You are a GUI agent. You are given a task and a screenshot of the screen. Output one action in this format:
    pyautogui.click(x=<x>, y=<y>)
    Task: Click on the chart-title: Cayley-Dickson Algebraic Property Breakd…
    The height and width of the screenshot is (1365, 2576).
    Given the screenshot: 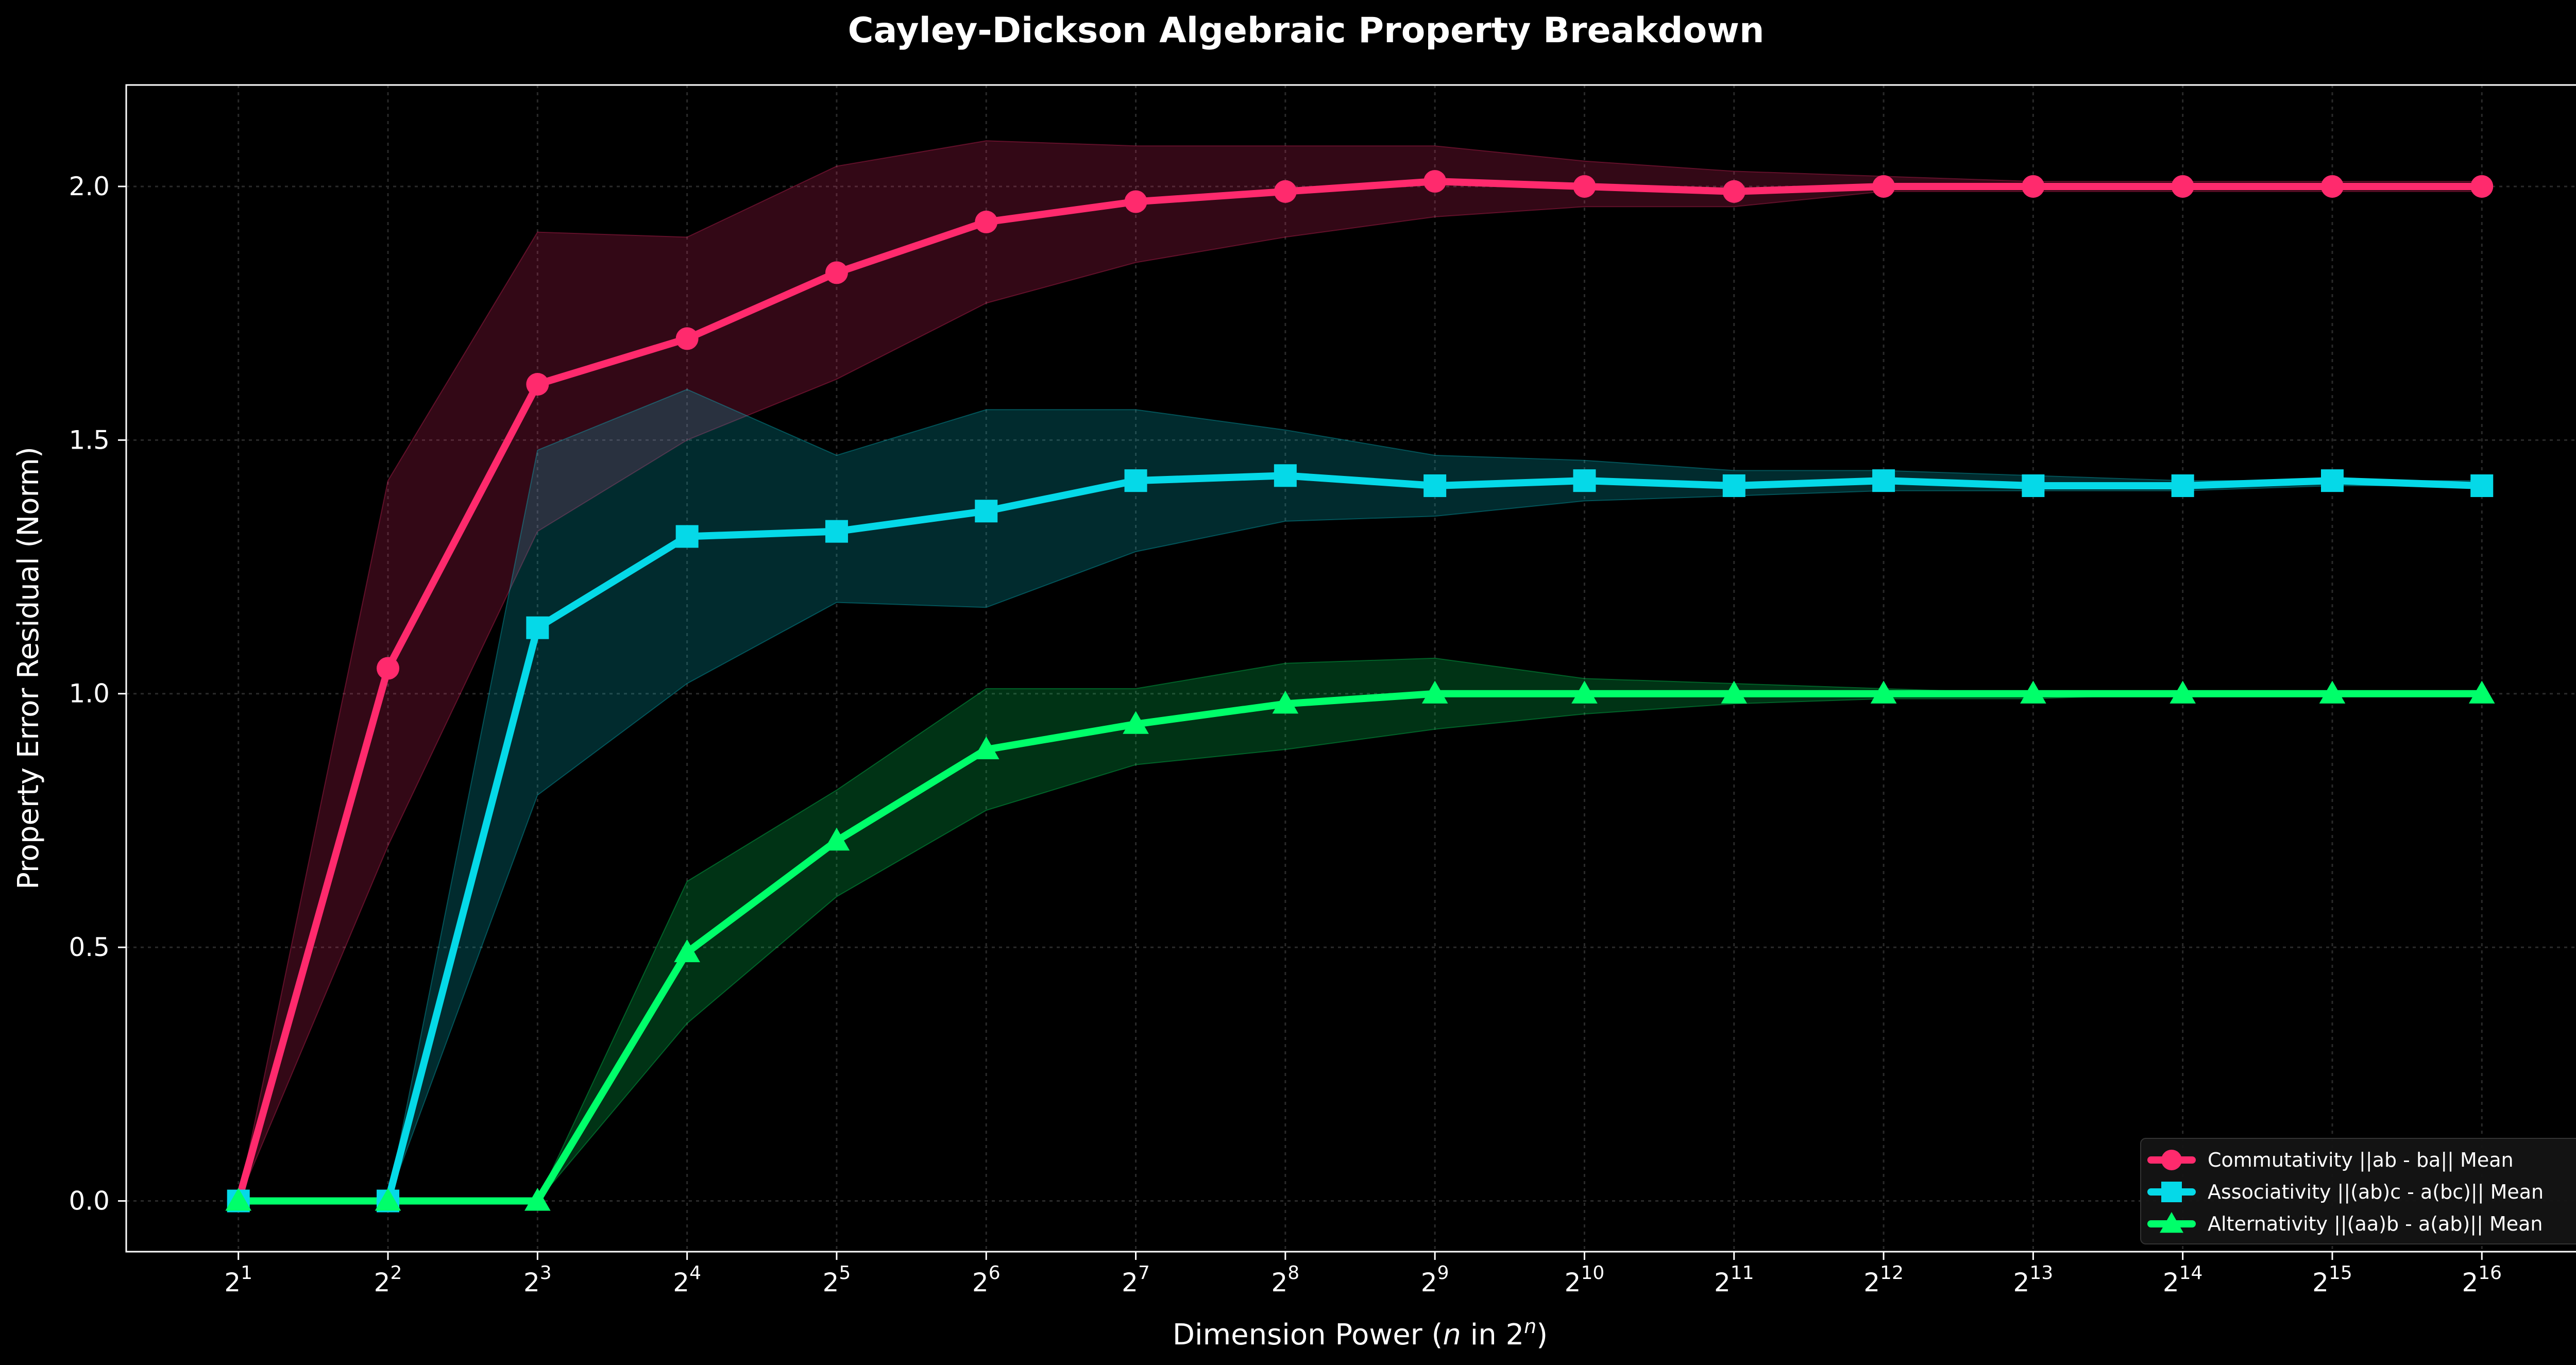 What is the action you would take?
    pyautogui.click(x=1306, y=30)
    